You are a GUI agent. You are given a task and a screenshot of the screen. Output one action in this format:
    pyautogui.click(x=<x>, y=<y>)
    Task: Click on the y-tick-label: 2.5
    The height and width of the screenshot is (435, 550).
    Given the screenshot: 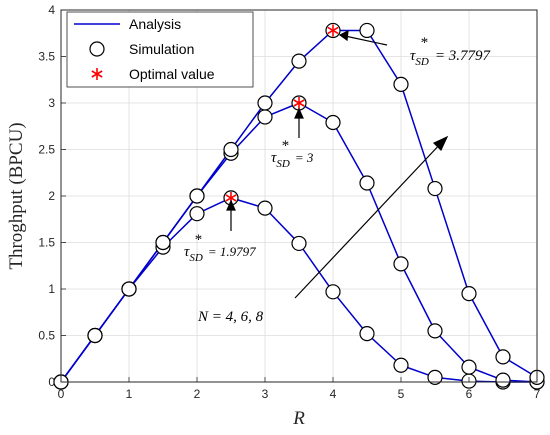 What is the action you would take?
    pyautogui.click(x=46, y=150)
    